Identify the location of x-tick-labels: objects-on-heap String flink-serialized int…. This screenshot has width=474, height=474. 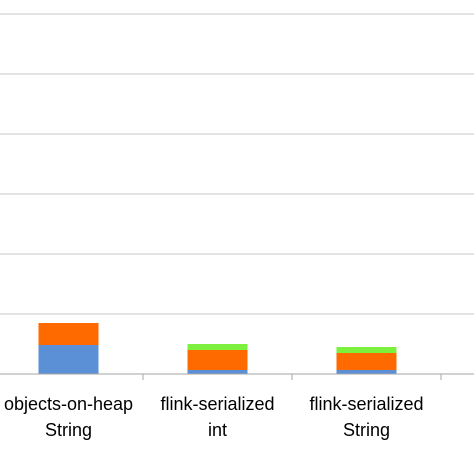
(214, 417).